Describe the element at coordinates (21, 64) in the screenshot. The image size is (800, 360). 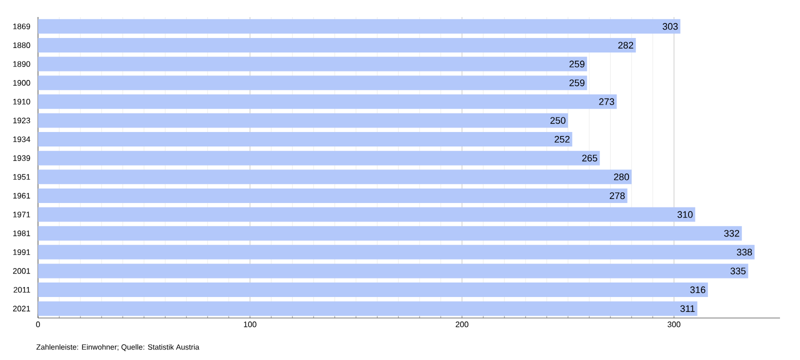
I see `y-tick-label: 1890` at that location.